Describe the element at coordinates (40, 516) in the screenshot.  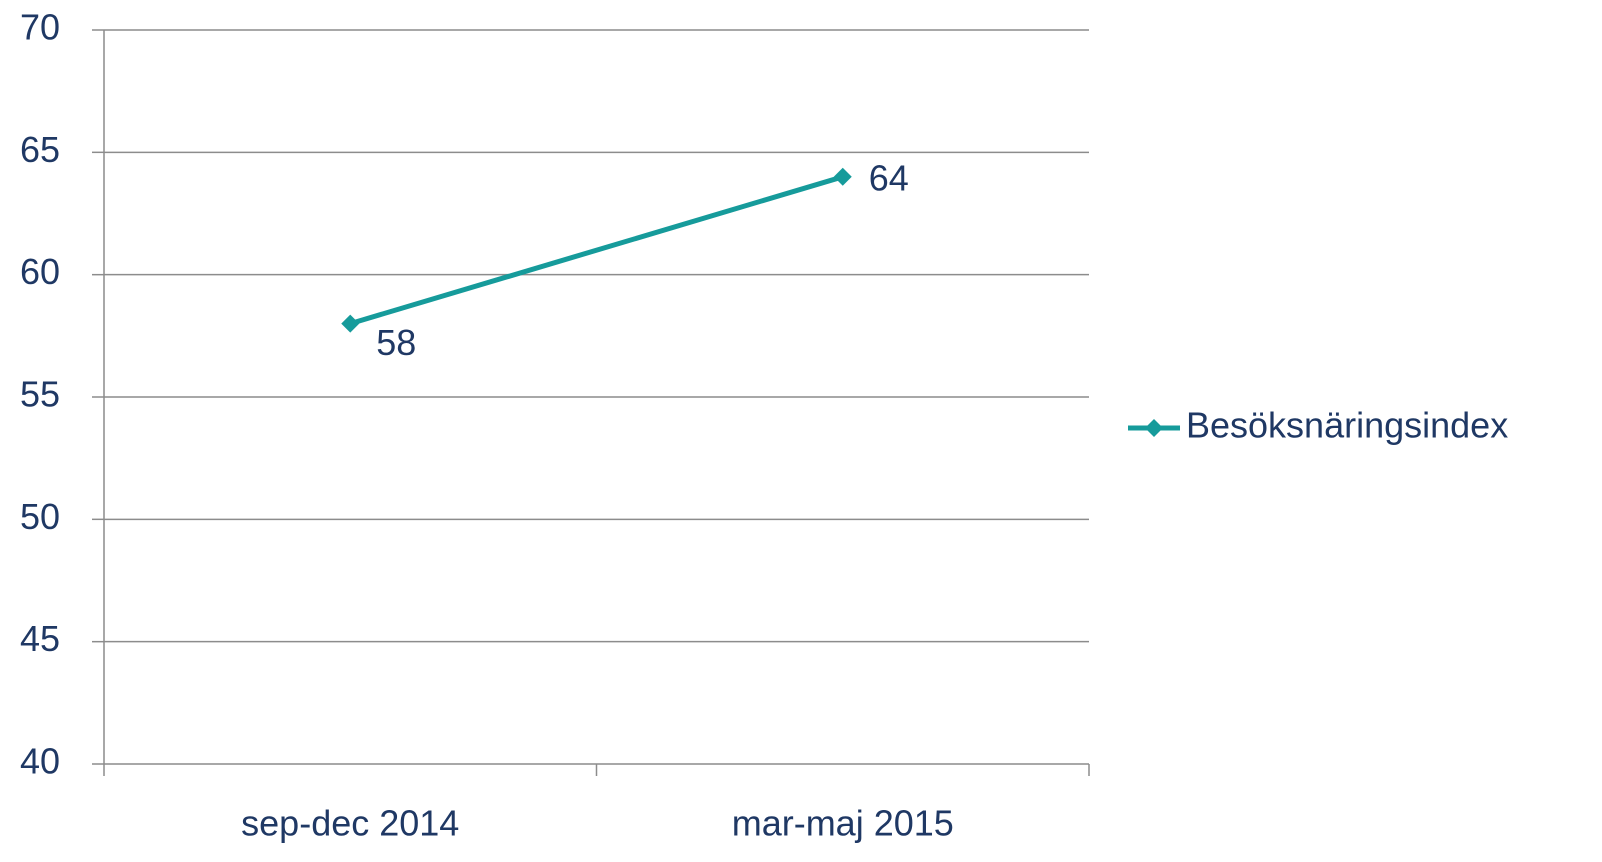
I see `y-tick-label: 50` at that location.